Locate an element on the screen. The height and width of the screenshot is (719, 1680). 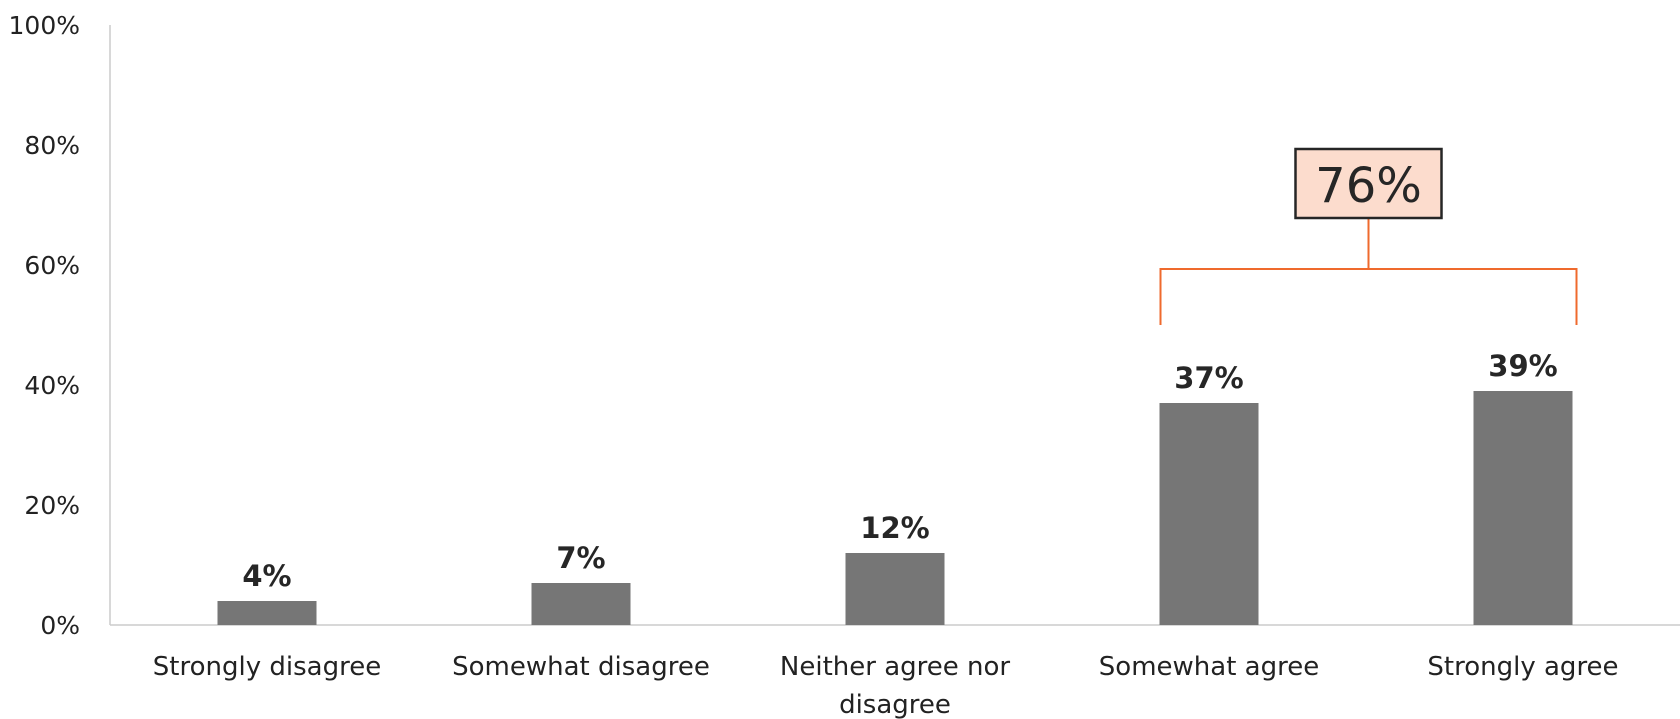
category-label-line: Neither agree nor is located at coordinates (895, 667).